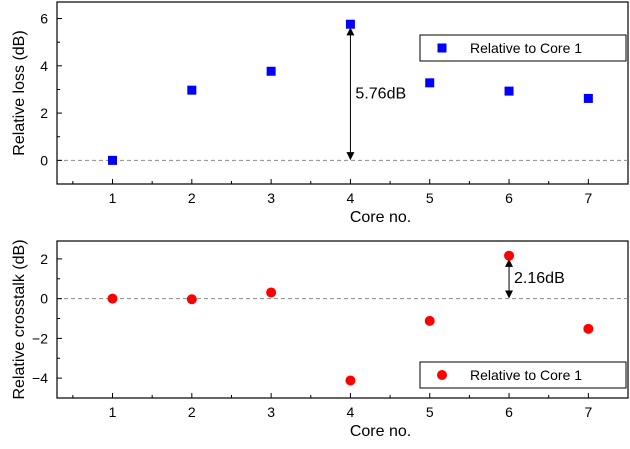 Image resolution: width=630 pixels, height=449 pixels. What do you see at coordinates (380, 93) in the screenshot?
I see `difference-annotation: 5.76dB` at bounding box center [380, 93].